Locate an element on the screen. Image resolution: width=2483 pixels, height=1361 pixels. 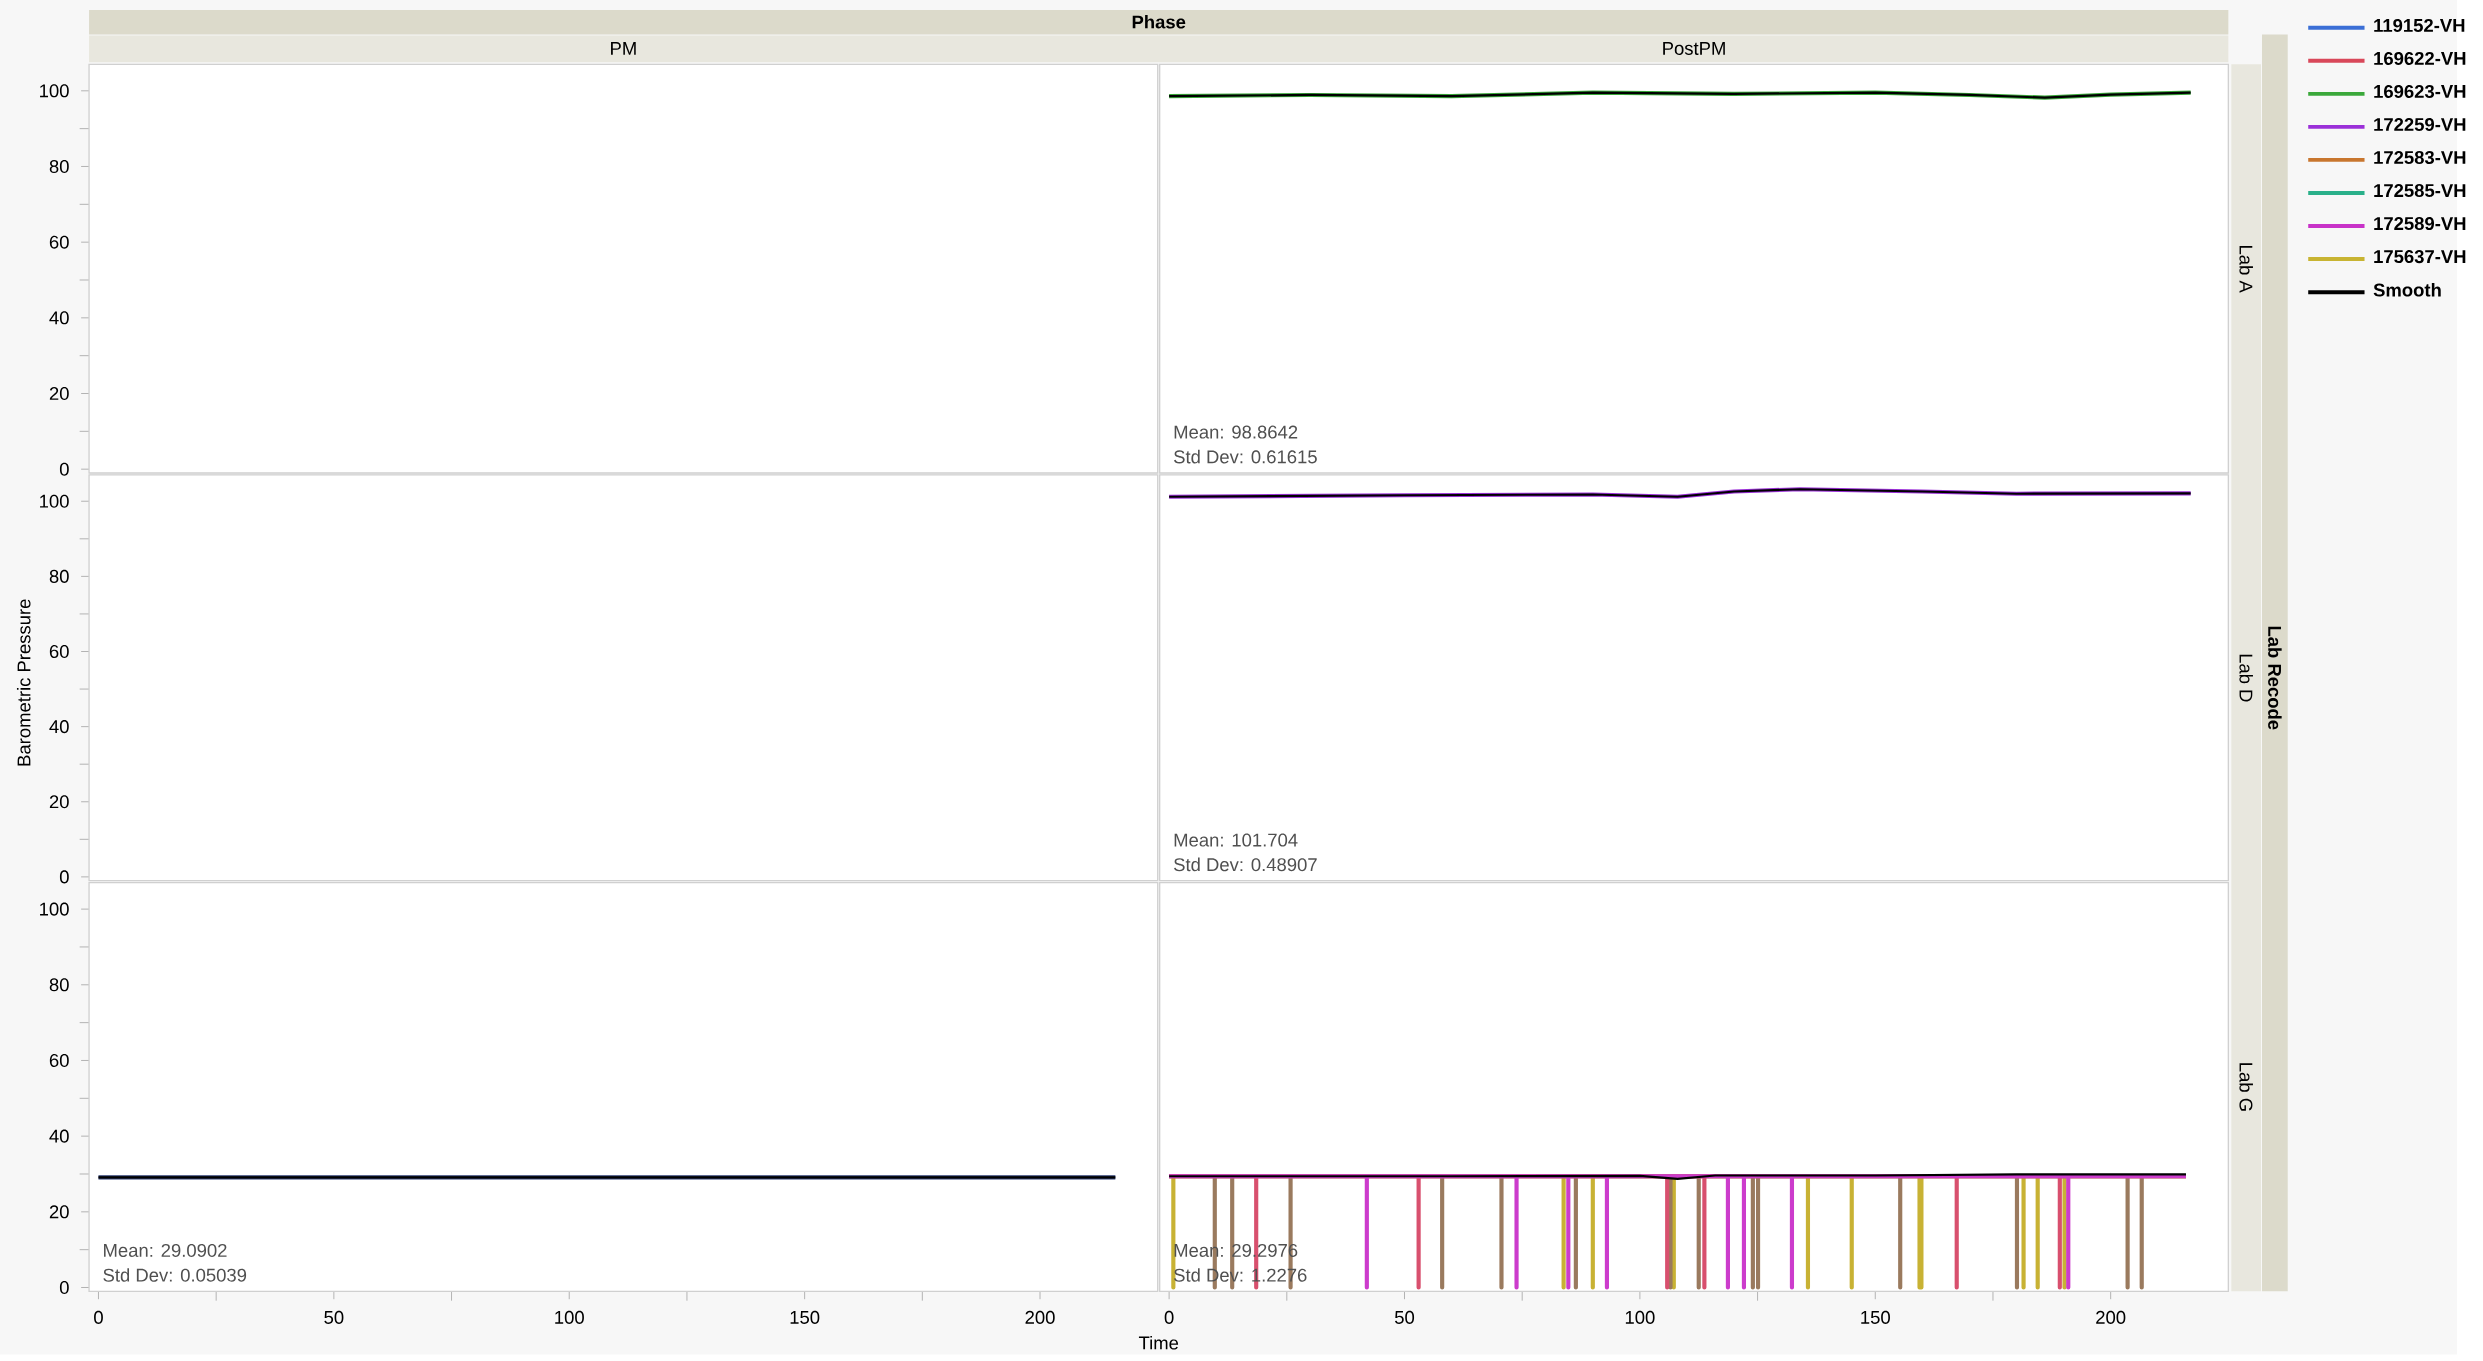
annotation: Mean: 101.704 is located at coordinates (1236, 840).